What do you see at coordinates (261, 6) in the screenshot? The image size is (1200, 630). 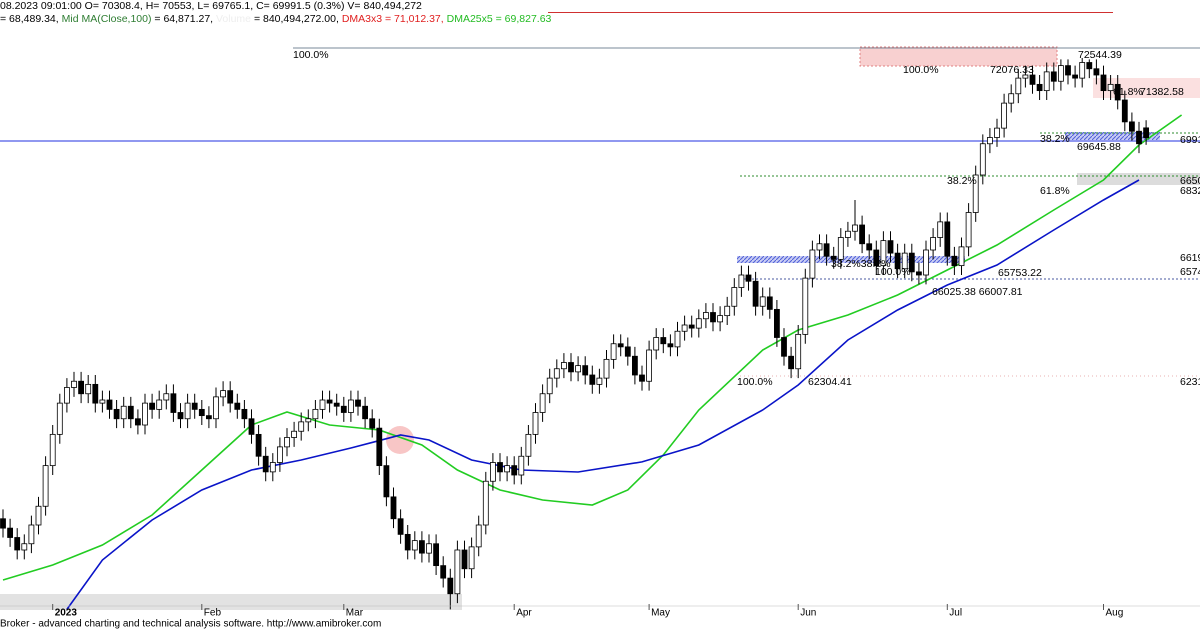 I see `header-part: , C=` at bounding box center [261, 6].